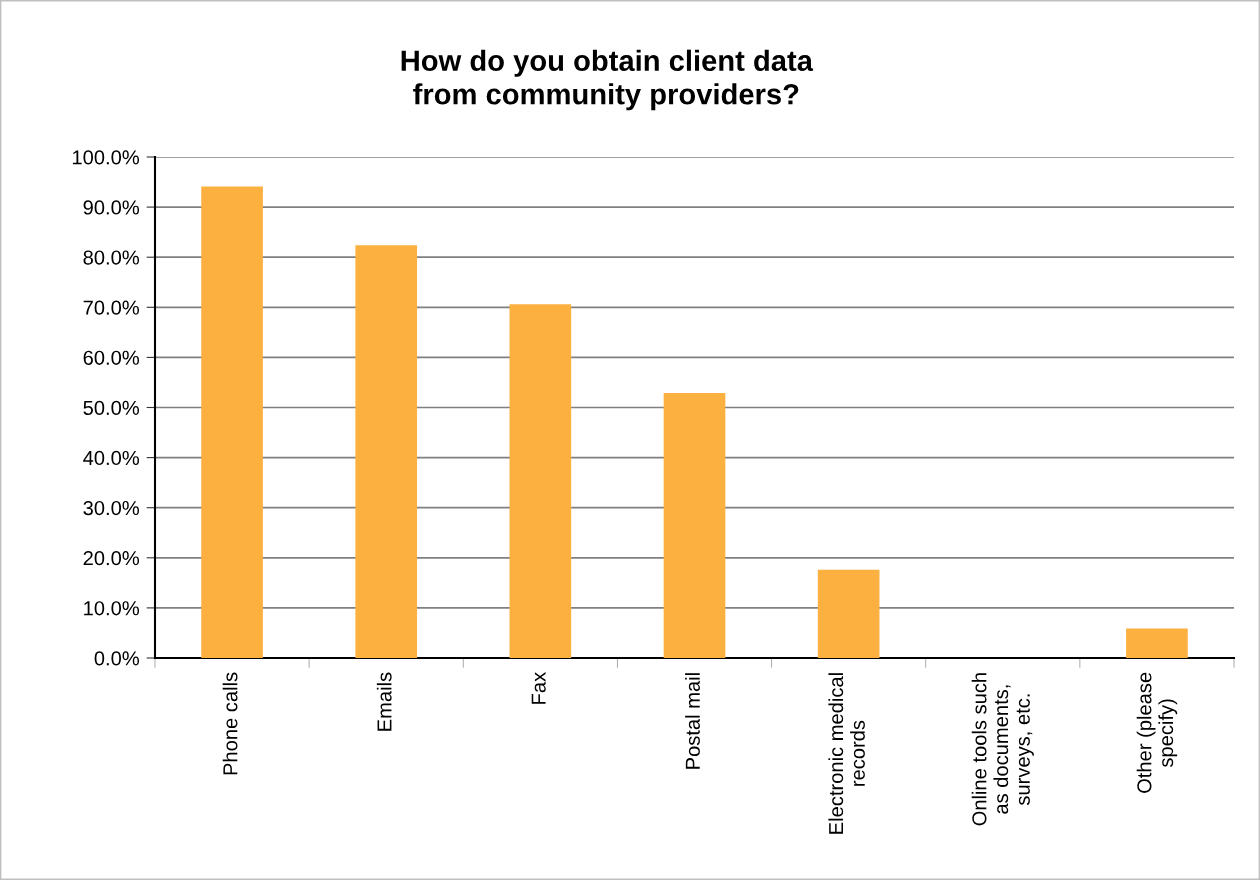 Image resolution: width=1260 pixels, height=880 pixels. I want to click on y-tick-label: 20.0%, so click(111, 558).